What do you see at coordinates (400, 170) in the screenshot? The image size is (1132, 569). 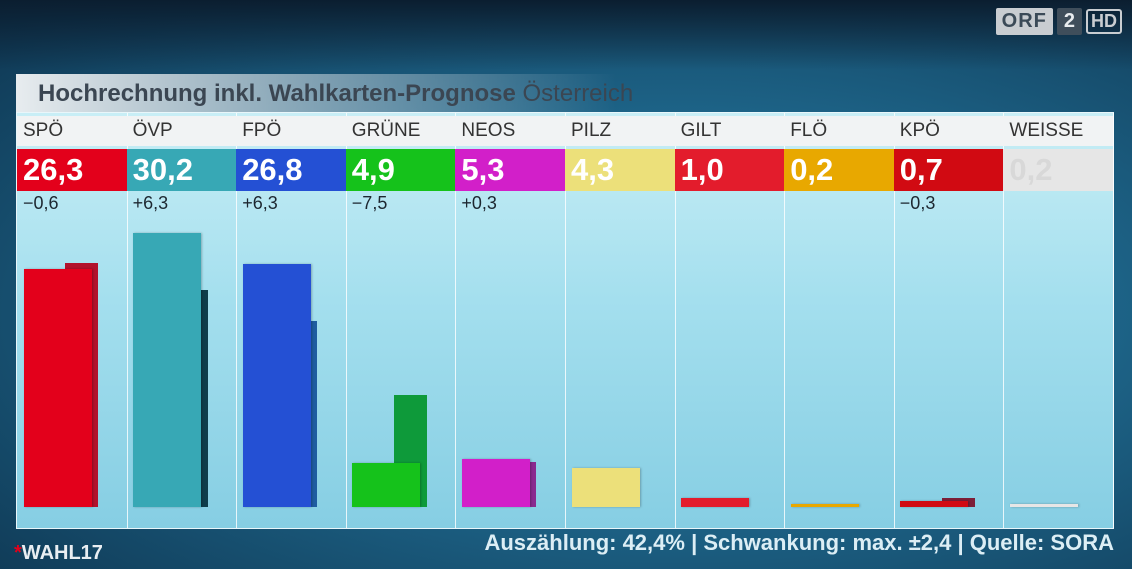 I see `party-value: 4,9` at bounding box center [400, 170].